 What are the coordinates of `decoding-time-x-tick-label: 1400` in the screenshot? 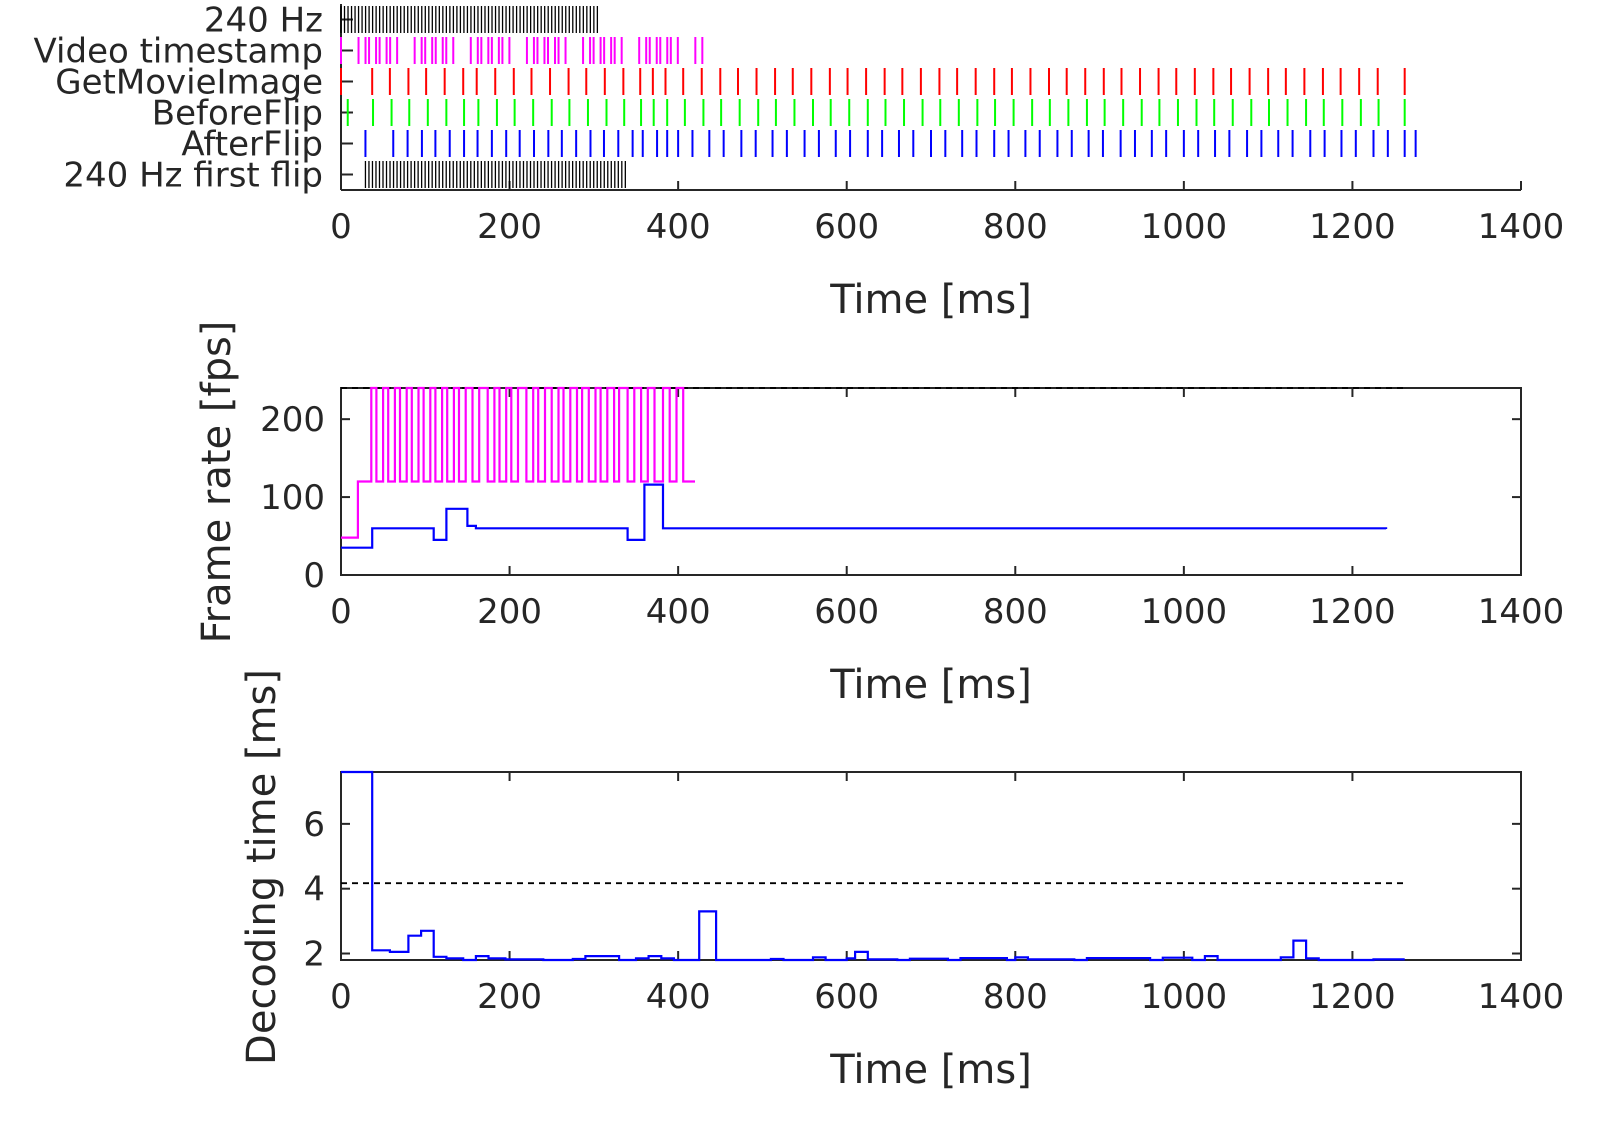 It's located at (1521, 997).